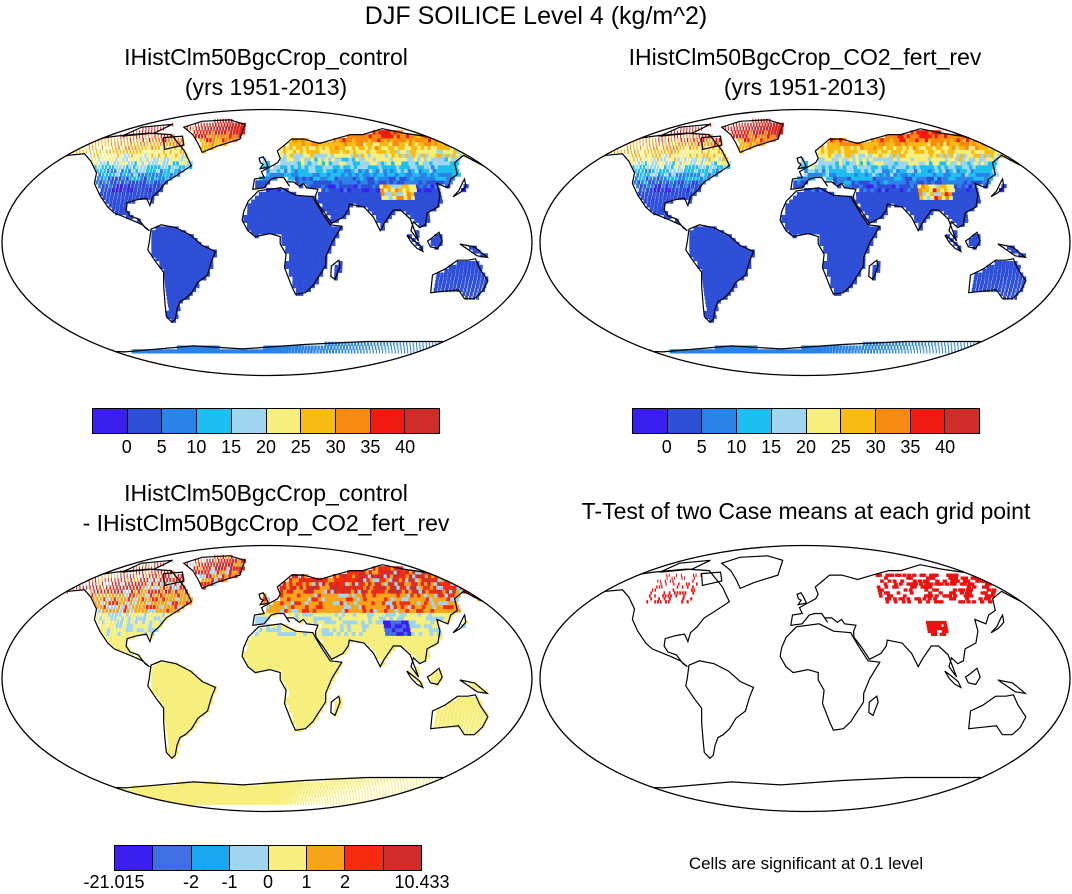  What do you see at coordinates (161, 447) in the screenshot?
I see `colorbar-tick-label: 5` at bounding box center [161, 447].